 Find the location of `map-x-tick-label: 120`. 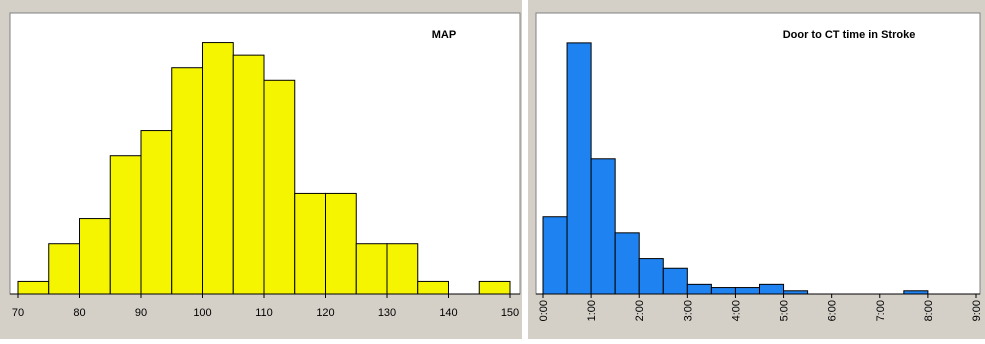

map-x-tick-label: 120 is located at coordinates (325, 313).